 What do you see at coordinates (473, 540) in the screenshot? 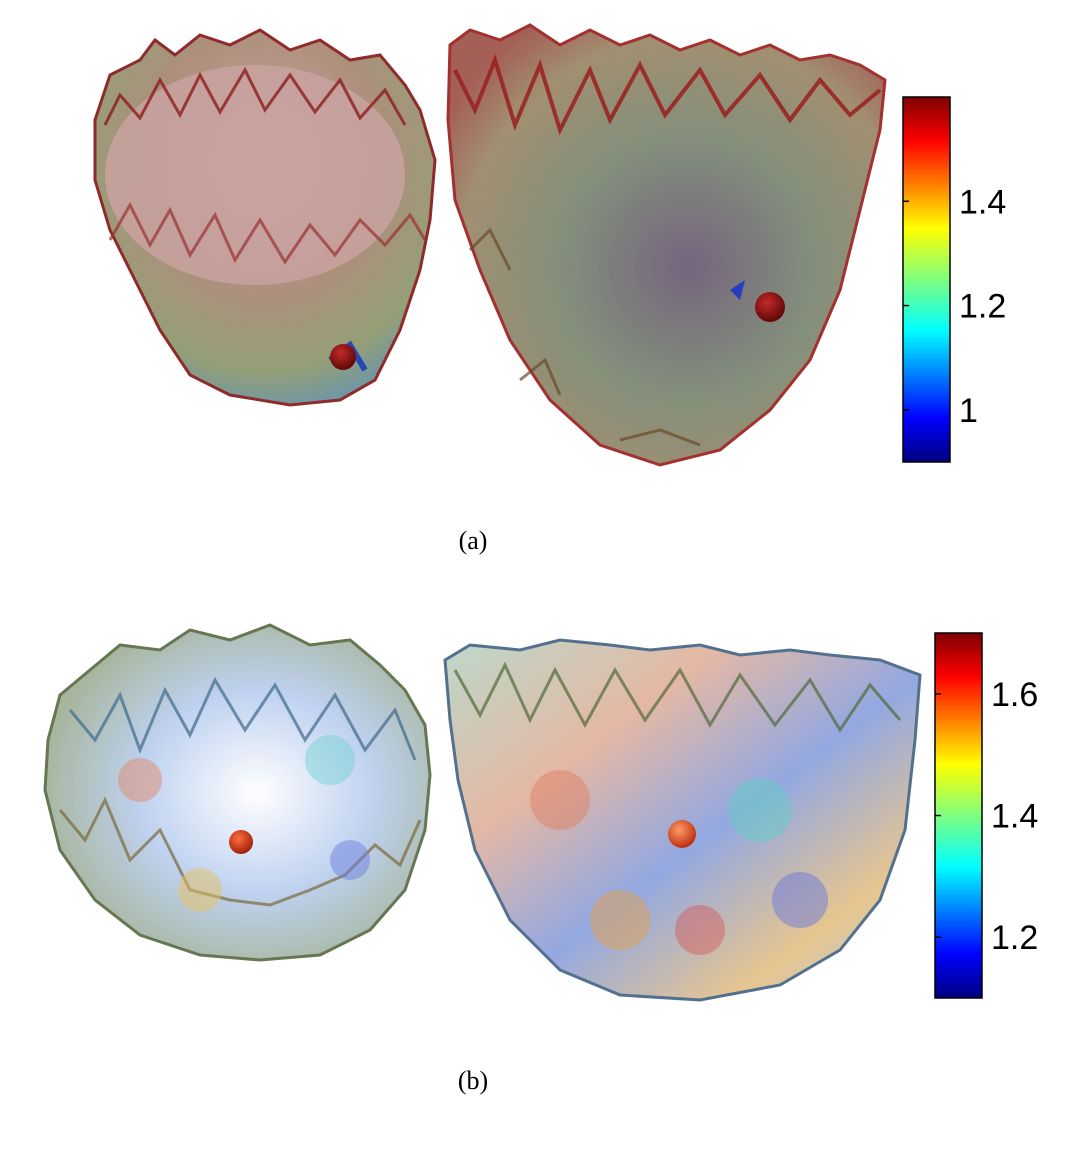
I see `caption-a: (a)` at bounding box center [473, 540].